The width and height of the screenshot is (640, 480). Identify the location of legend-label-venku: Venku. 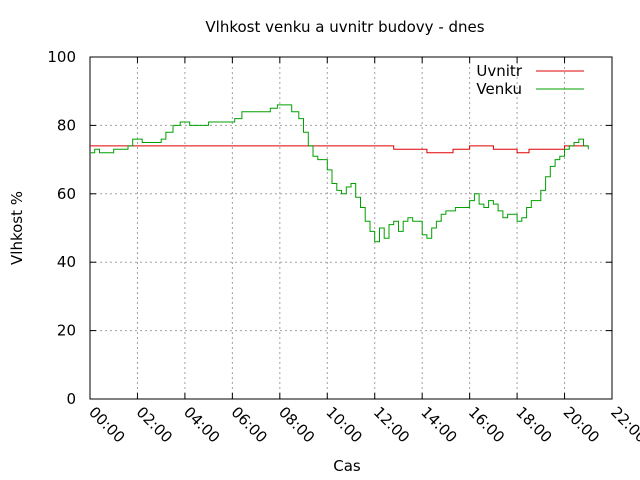
(499, 89).